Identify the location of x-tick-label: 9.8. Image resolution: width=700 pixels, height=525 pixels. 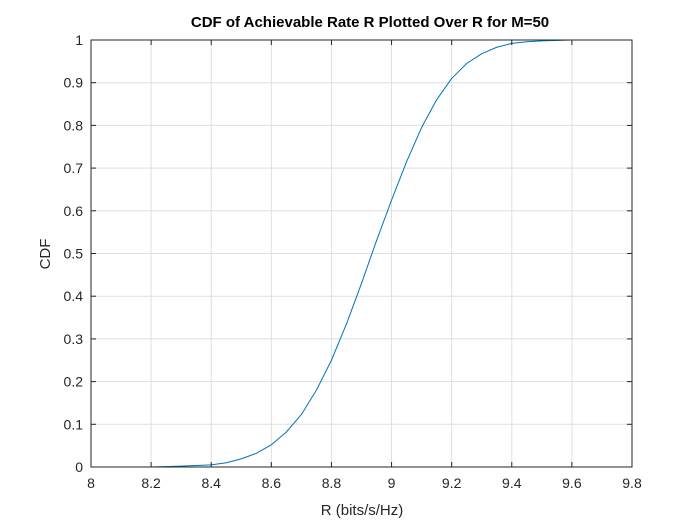
(632, 483).